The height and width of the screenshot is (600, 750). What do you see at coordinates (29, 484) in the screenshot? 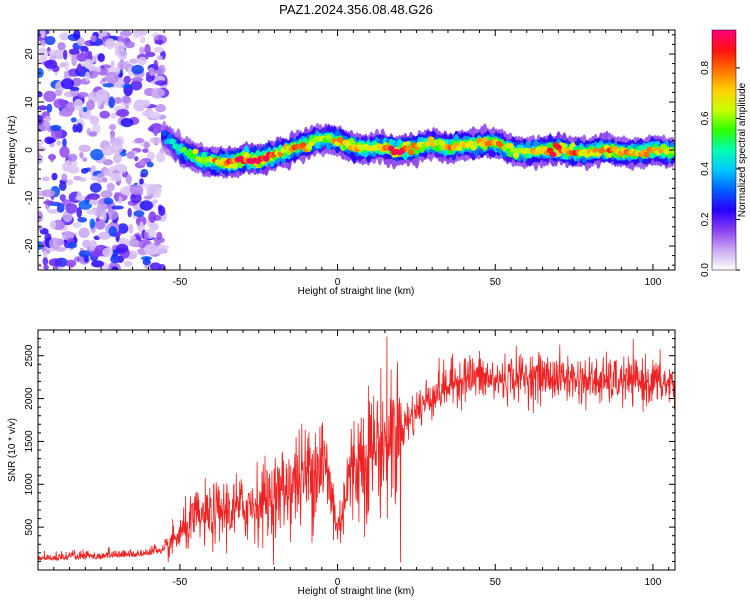
I see `snr-y-tick-label: 1000` at bounding box center [29, 484].